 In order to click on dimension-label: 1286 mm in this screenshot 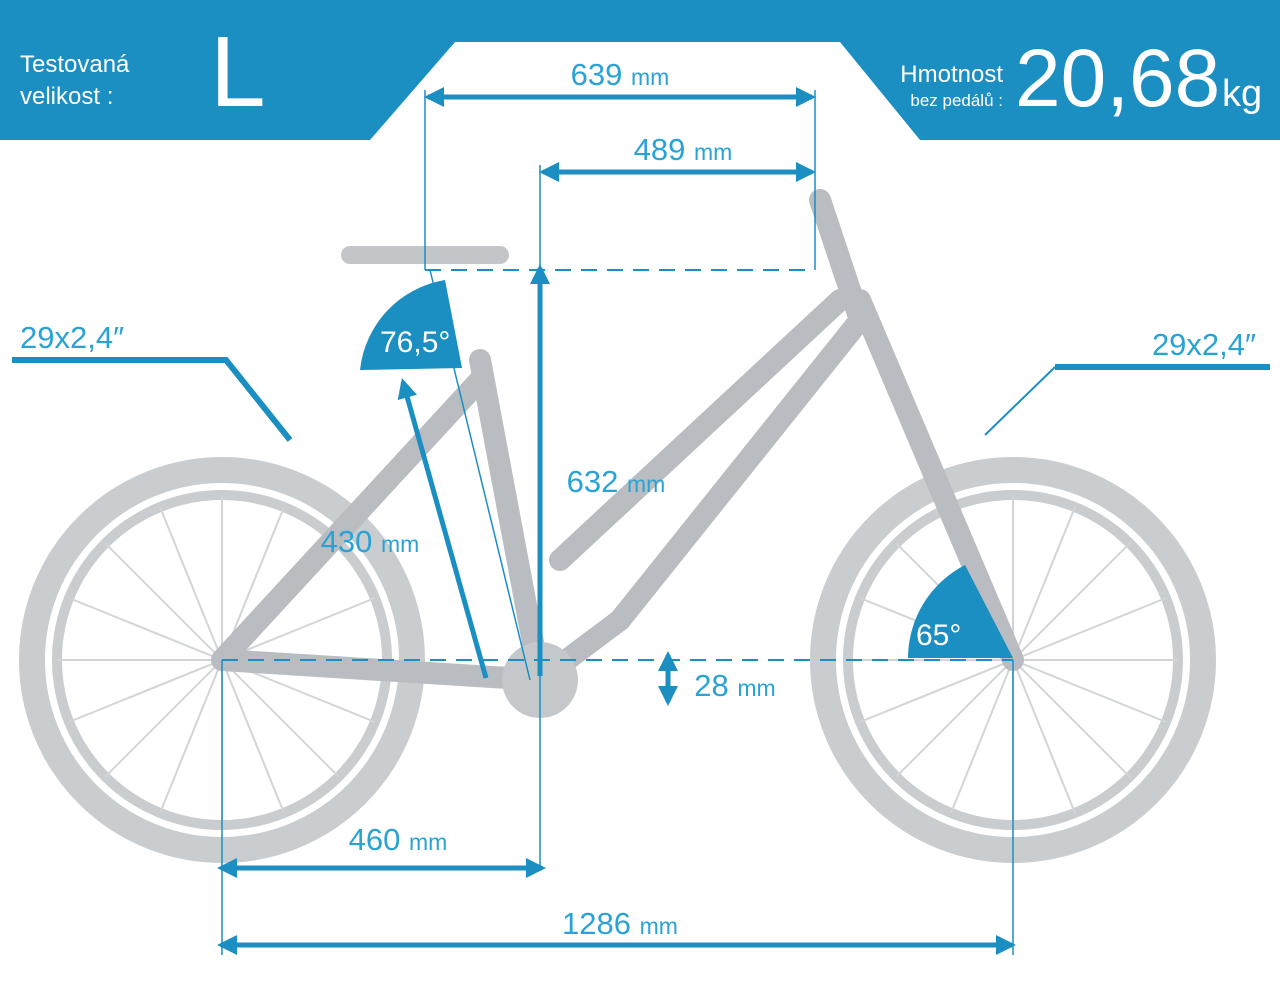, I will do `click(620, 923)`.